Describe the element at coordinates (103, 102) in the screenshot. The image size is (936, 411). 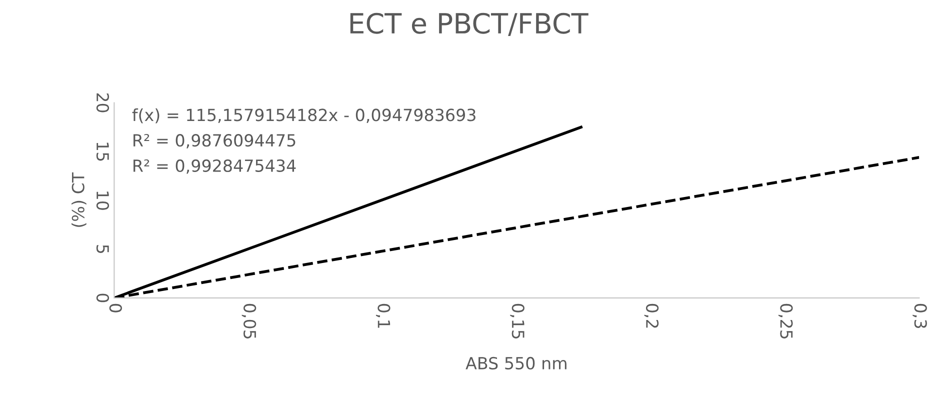
I see `y-tick-label: 20` at that location.